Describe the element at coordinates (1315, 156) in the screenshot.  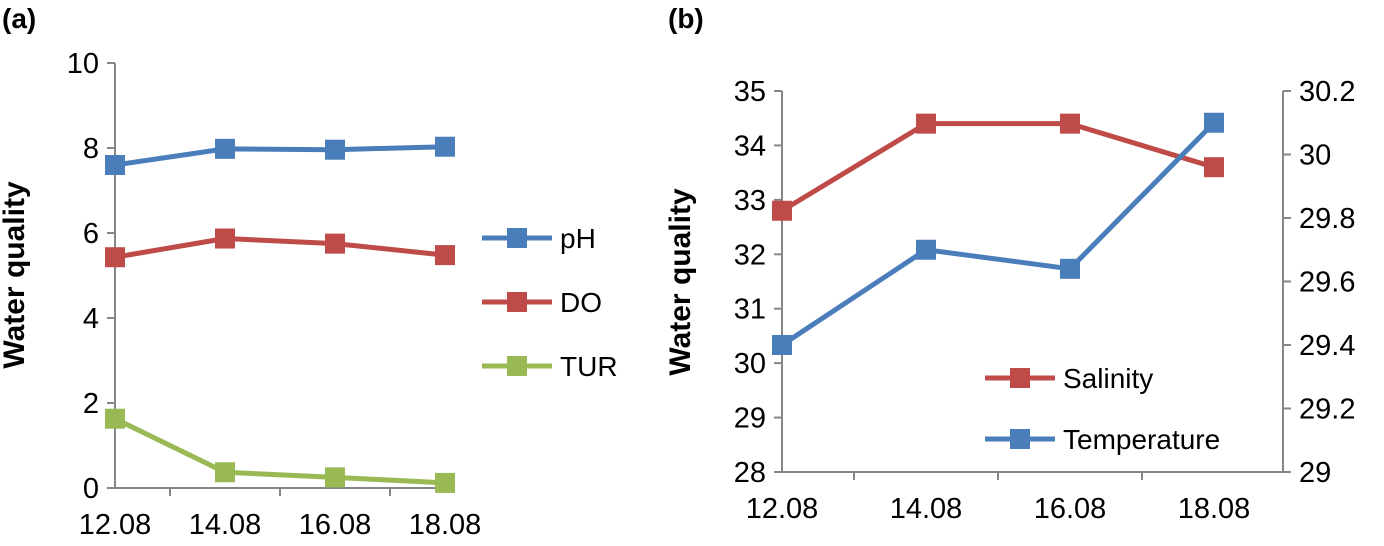
I see `y2-tick-label: 30` at that location.